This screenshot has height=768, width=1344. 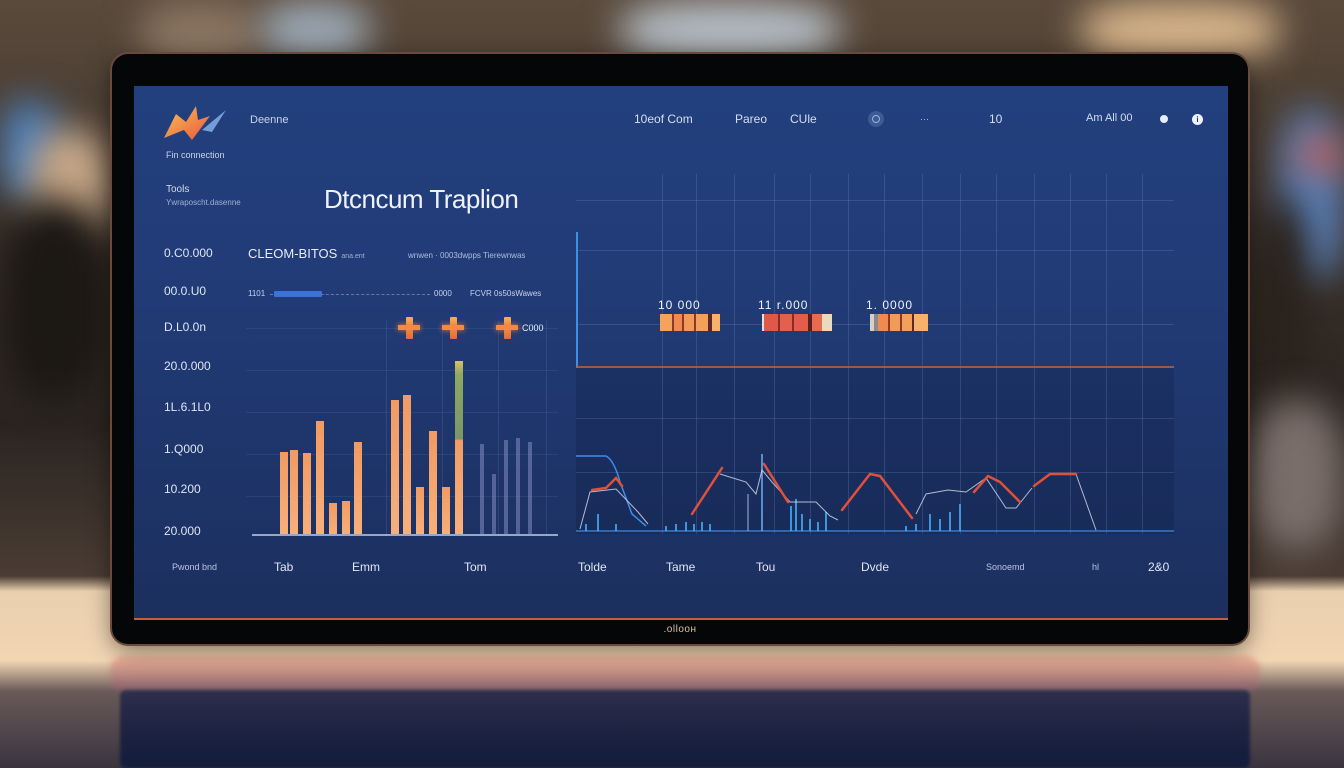 I want to click on x-label: Tame, so click(x=681, y=567).